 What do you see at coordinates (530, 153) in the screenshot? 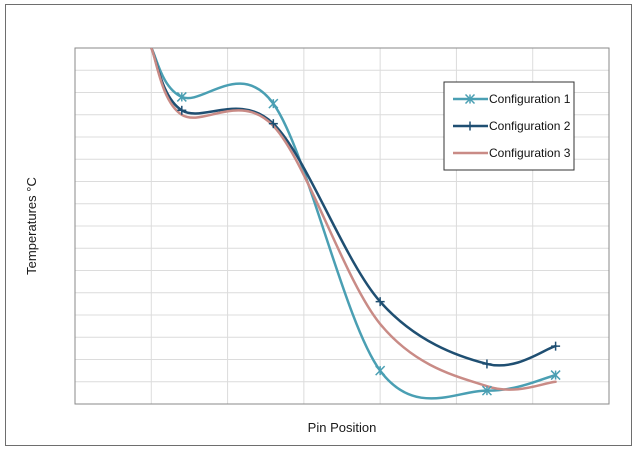
I see `legend-label-3: Configuration 3` at bounding box center [530, 153].